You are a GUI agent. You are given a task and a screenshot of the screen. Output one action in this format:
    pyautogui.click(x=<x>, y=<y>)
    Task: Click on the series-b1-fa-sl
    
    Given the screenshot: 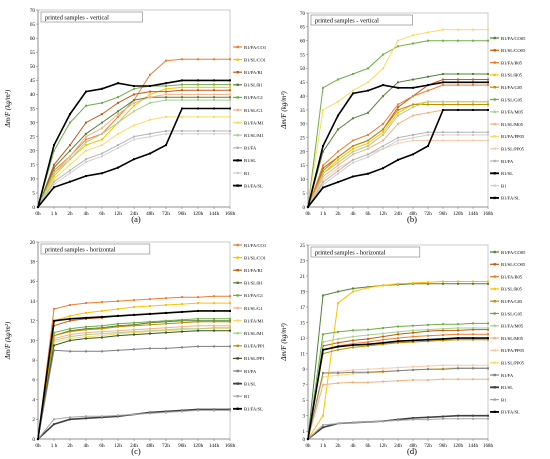 What is the action you would take?
    pyautogui.click(x=398, y=388)
    